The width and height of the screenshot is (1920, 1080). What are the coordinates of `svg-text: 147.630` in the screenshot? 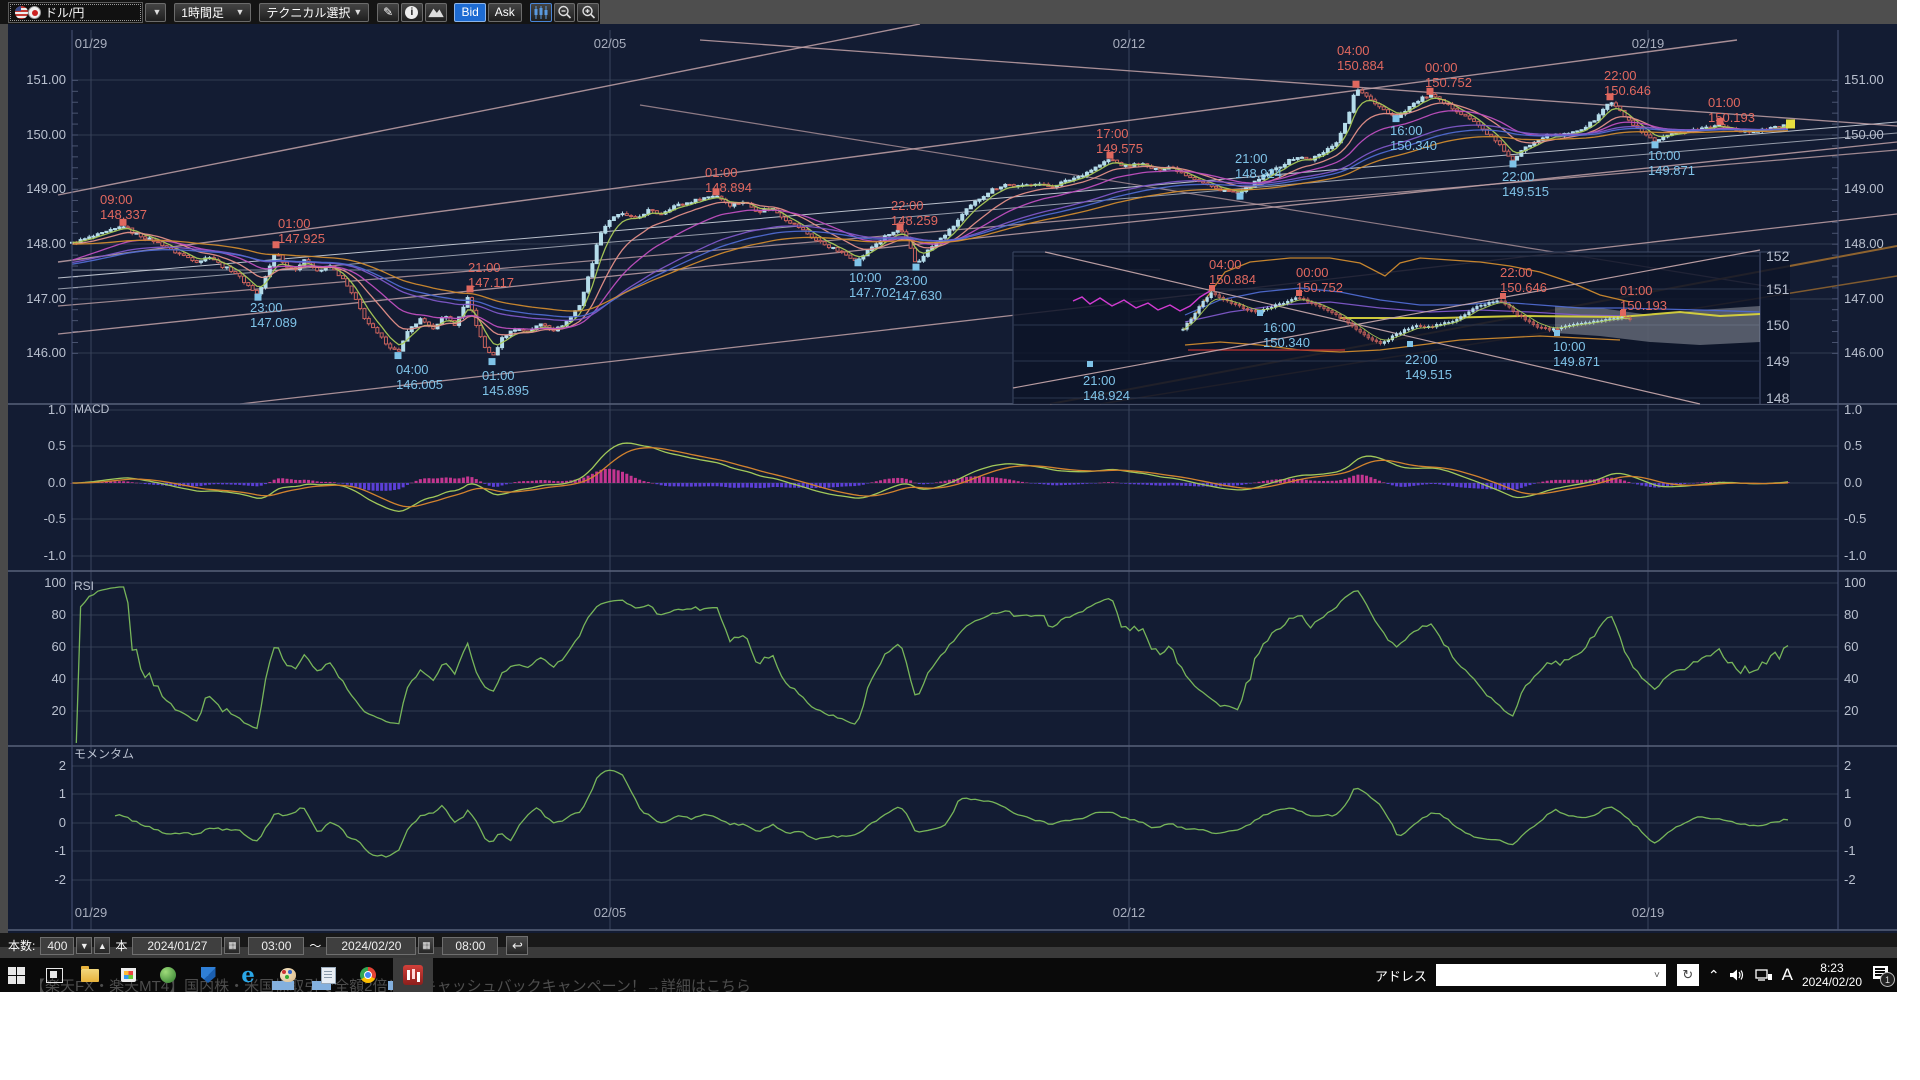 It's located at (918, 295).